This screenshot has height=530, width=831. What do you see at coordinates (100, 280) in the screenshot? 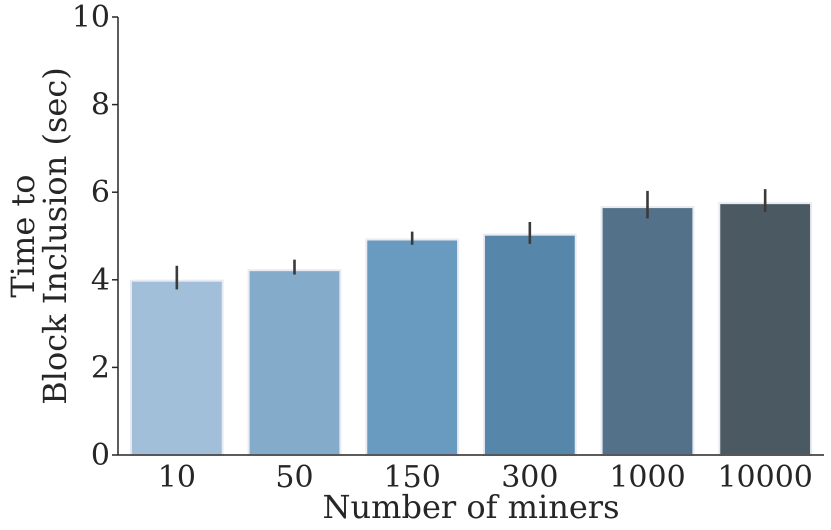
I see `y-tick-label-4: 4` at bounding box center [100, 280].